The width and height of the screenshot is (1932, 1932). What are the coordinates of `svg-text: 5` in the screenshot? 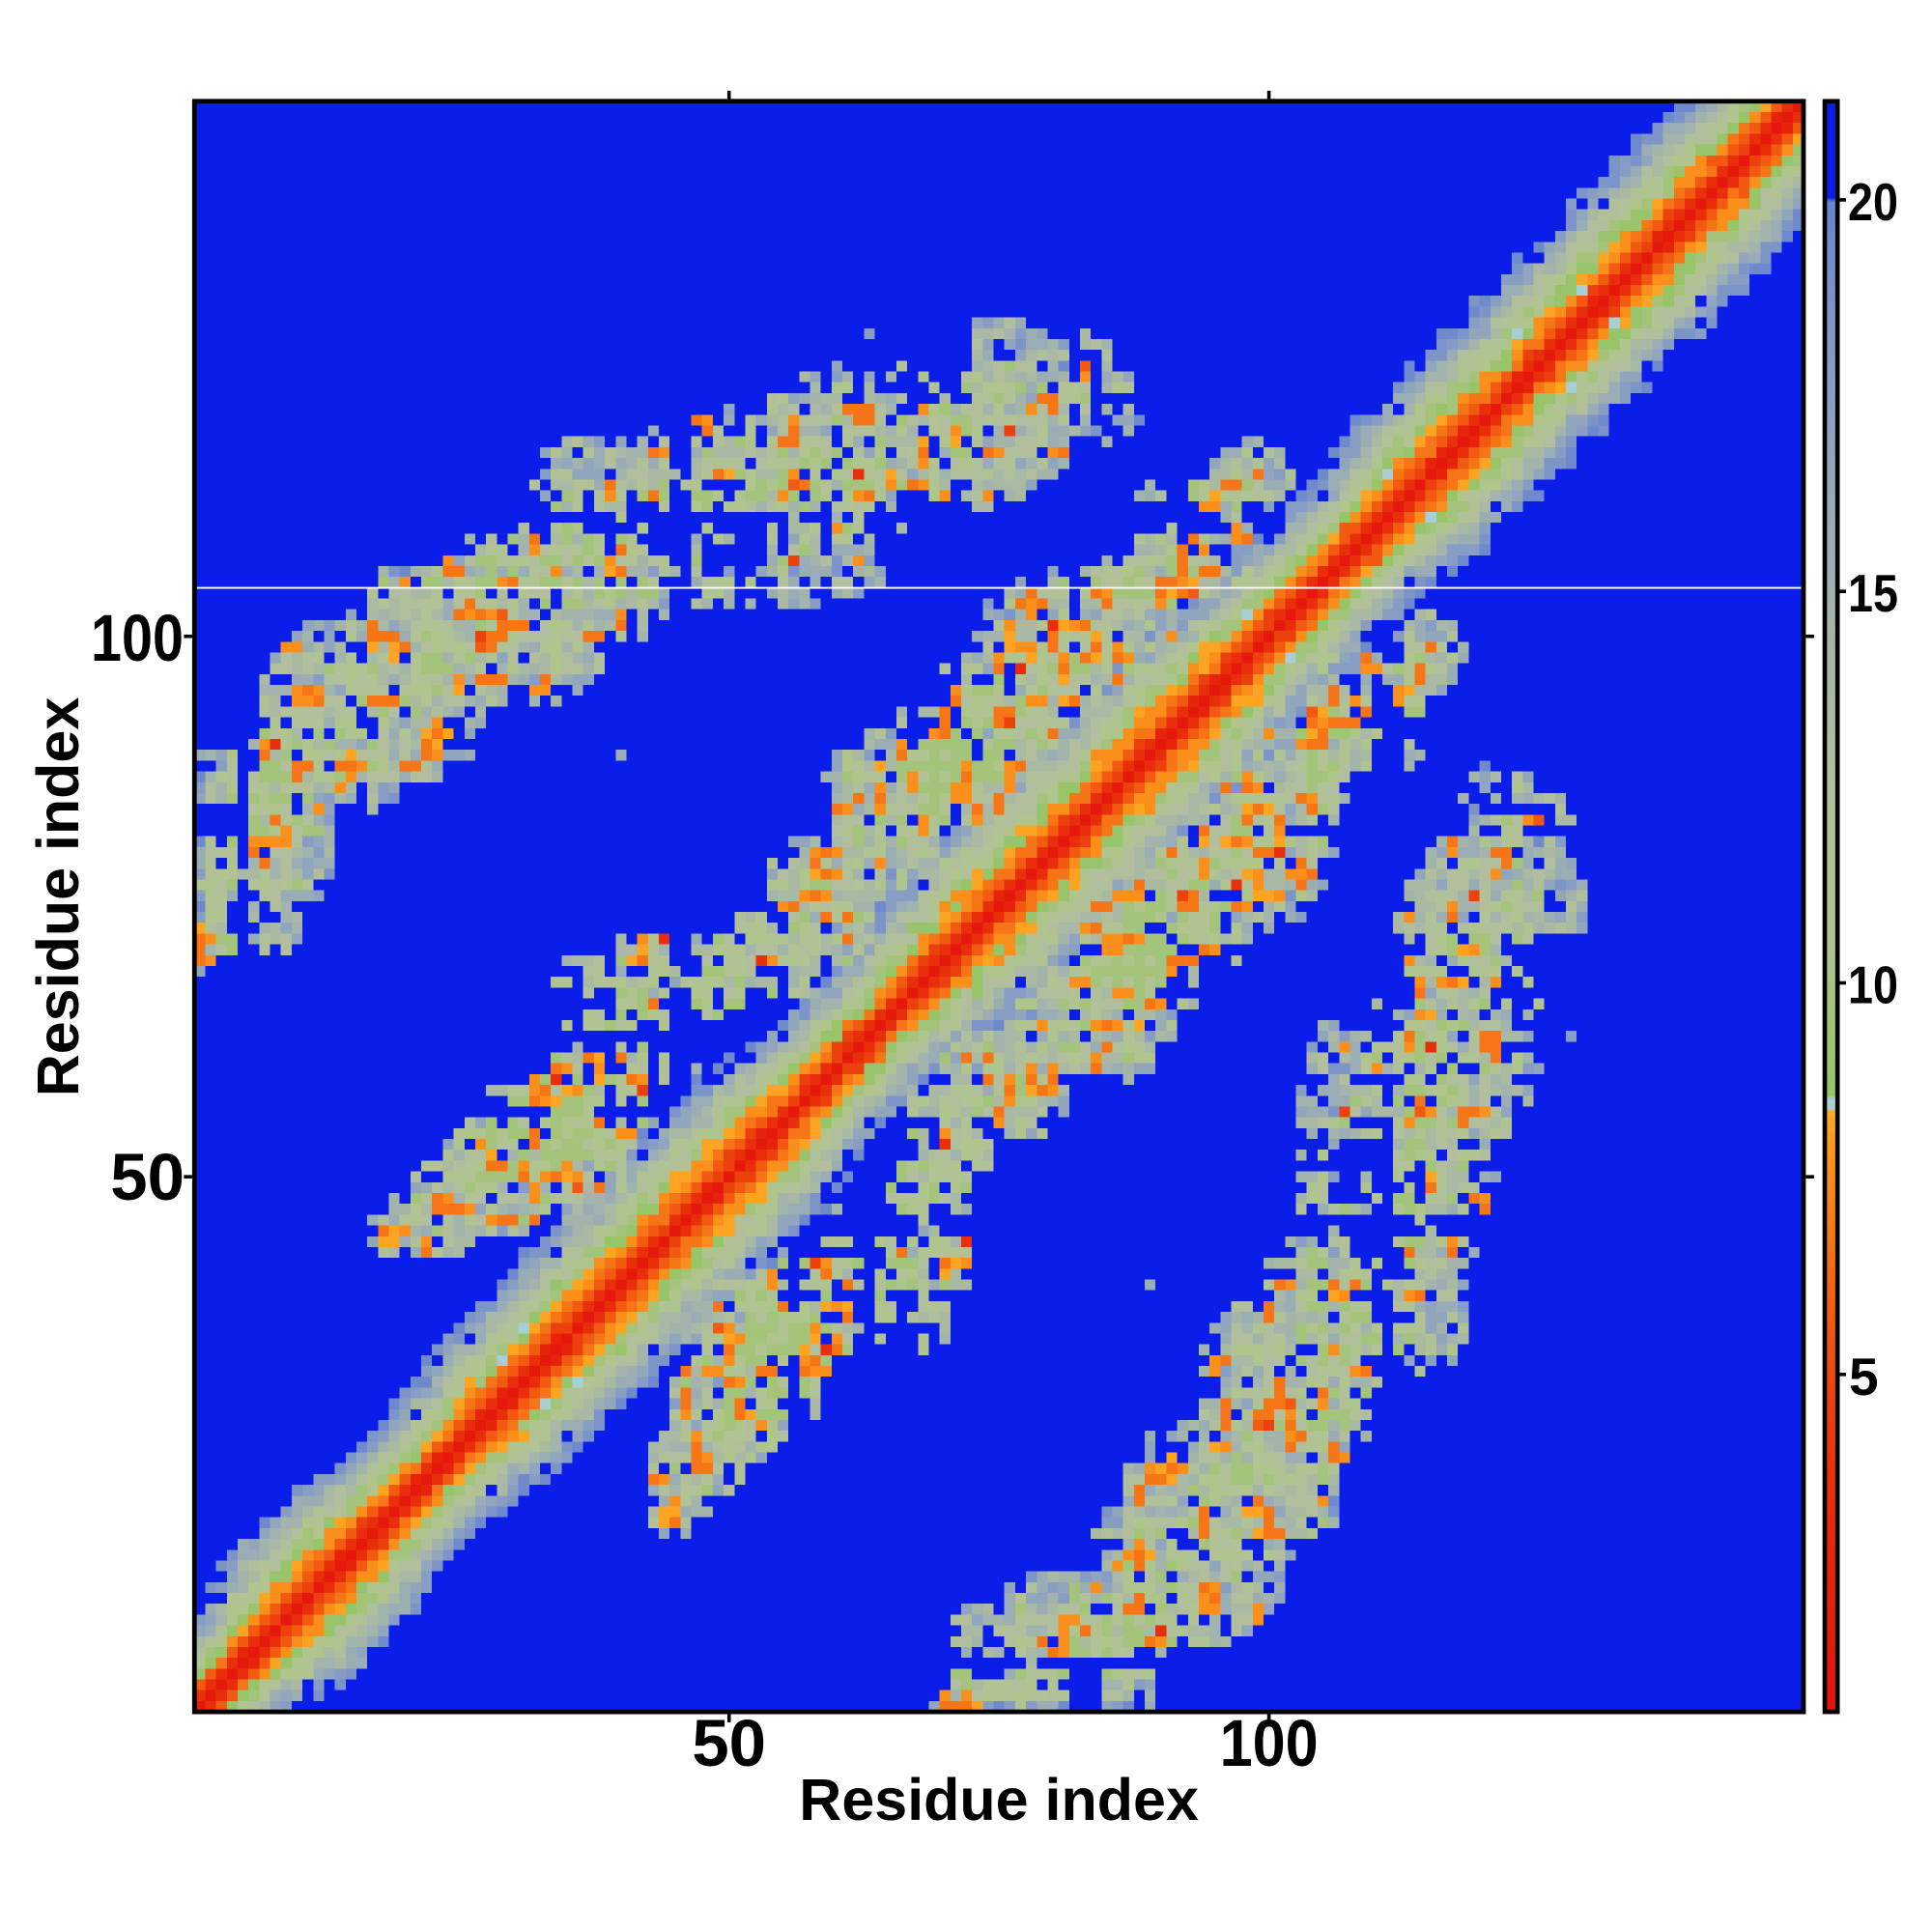 It's located at (1864, 1376).